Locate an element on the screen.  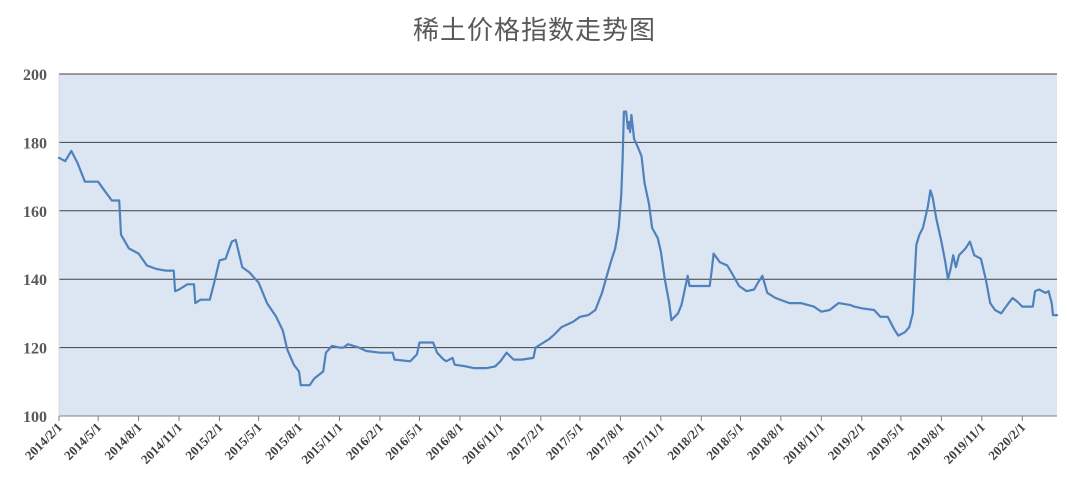
y-tick-label: 120 is located at coordinates (35, 349).